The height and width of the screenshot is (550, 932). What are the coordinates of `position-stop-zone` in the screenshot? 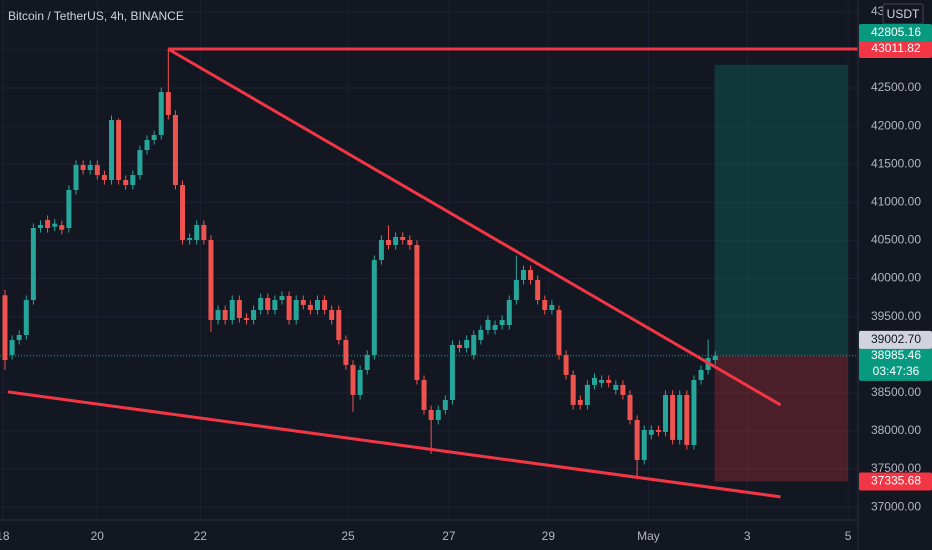 It's located at (781, 418).